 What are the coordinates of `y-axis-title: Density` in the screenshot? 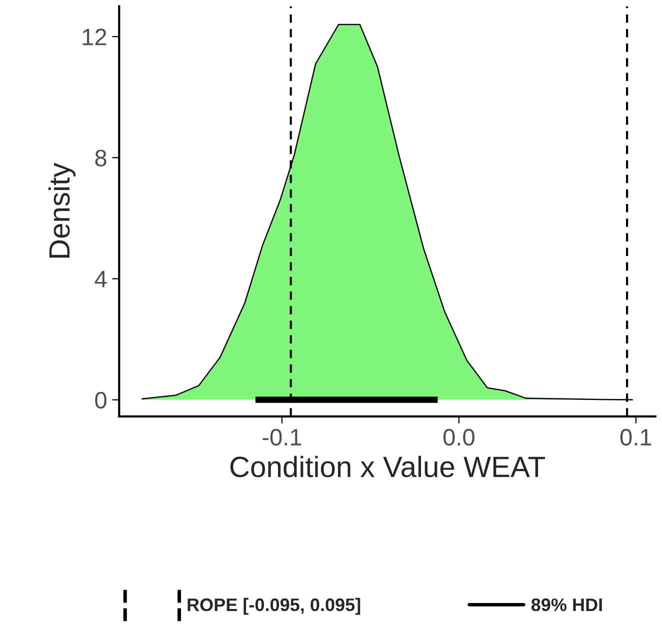 It's located at (62, 210).